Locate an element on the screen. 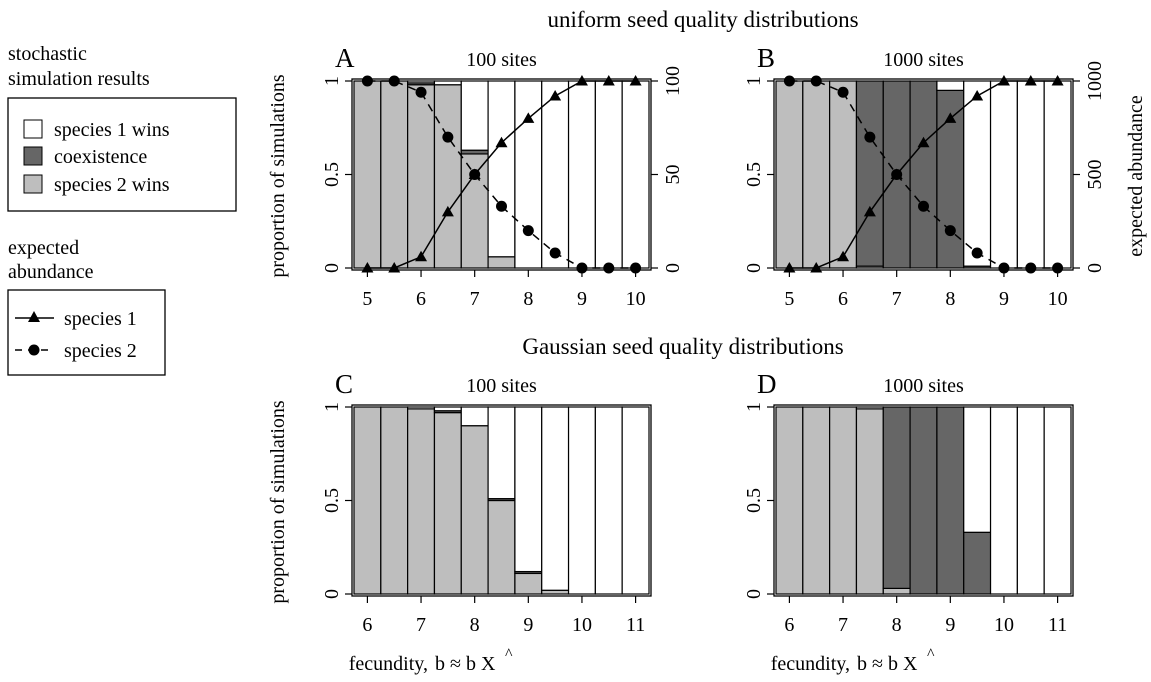 This screenshot has height=682, width=1151. panel-letter-d: D is located at coordinates (767, 384).